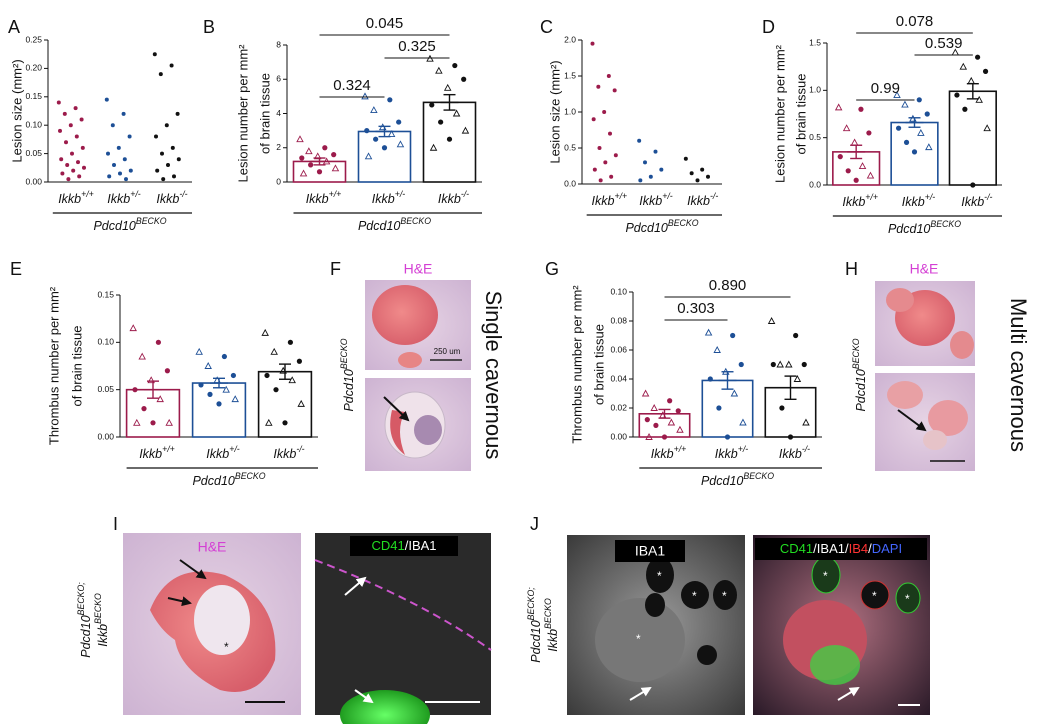 The image size is (1050, 724). I want to click on y-tick-label: 0.08, so click(618, 320).